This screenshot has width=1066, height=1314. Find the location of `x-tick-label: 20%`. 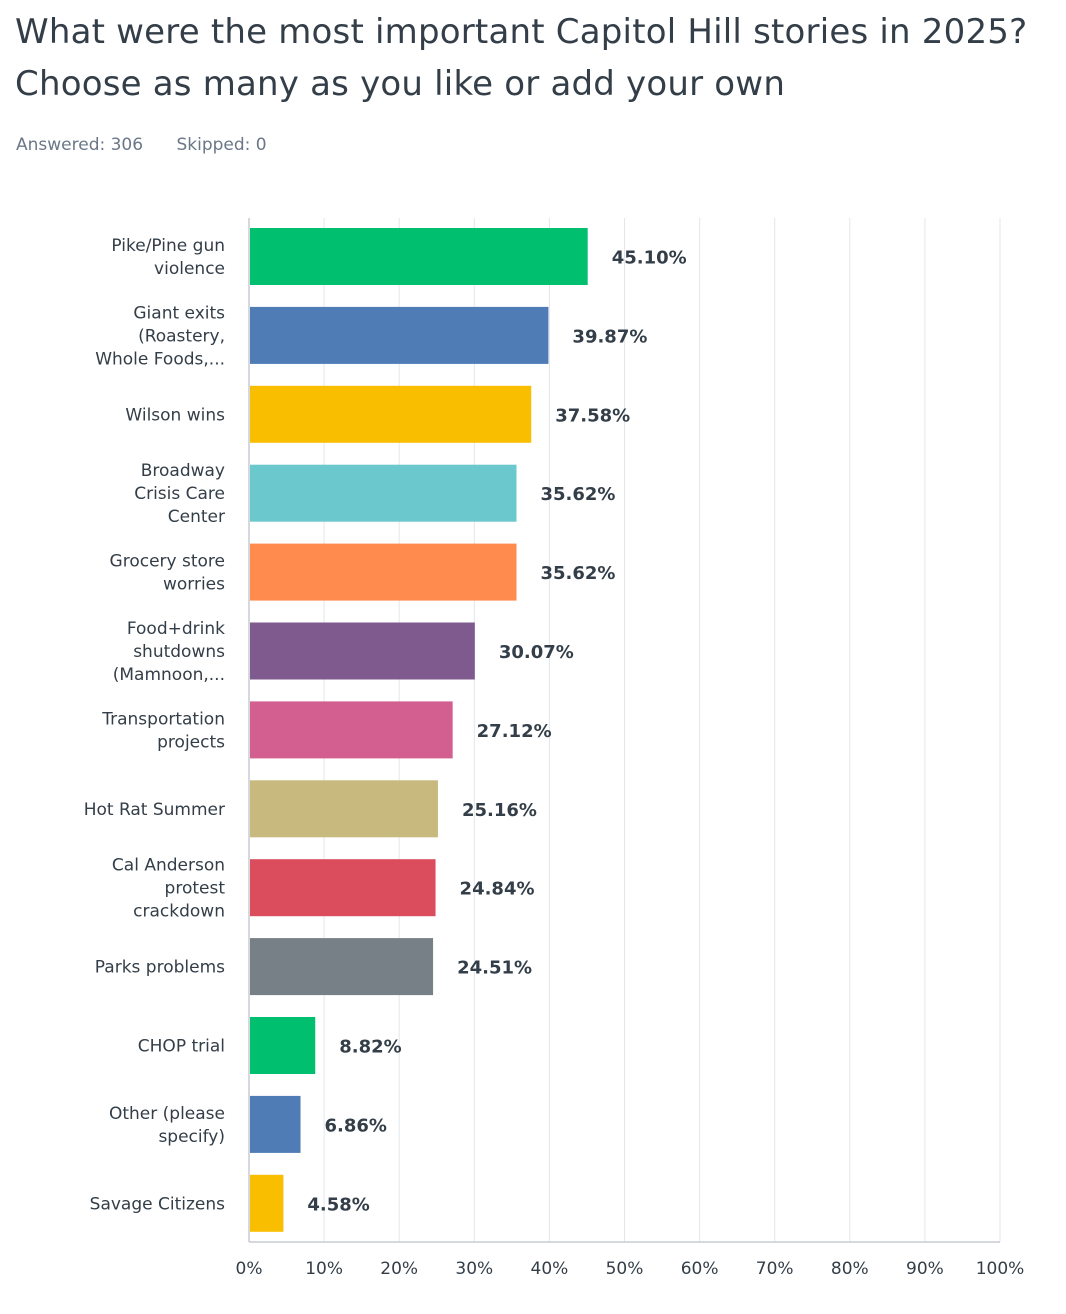

x-tick-label: 20% is located at coordinates (399, 1269).